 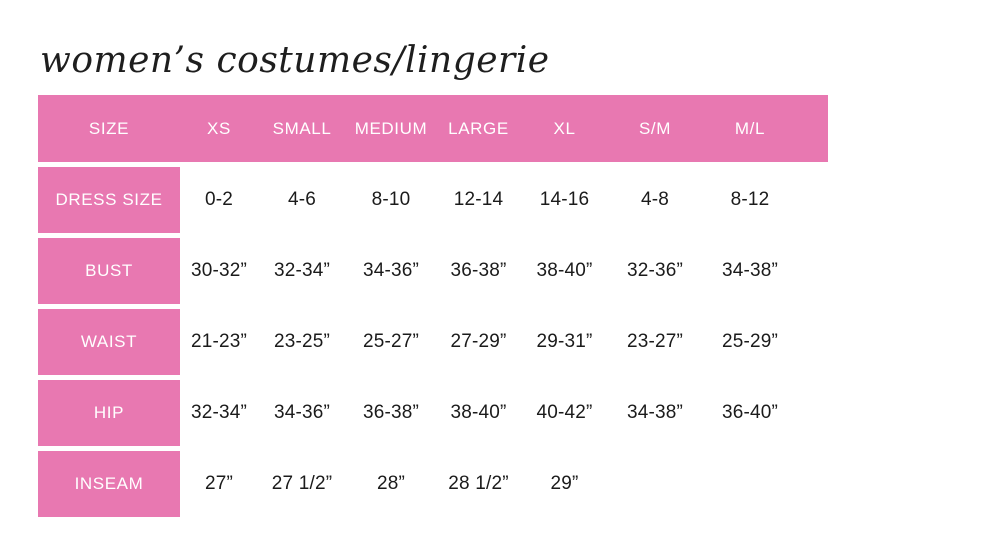 I want to click on inseam-xl: 29”, so click(x=564, y=483).